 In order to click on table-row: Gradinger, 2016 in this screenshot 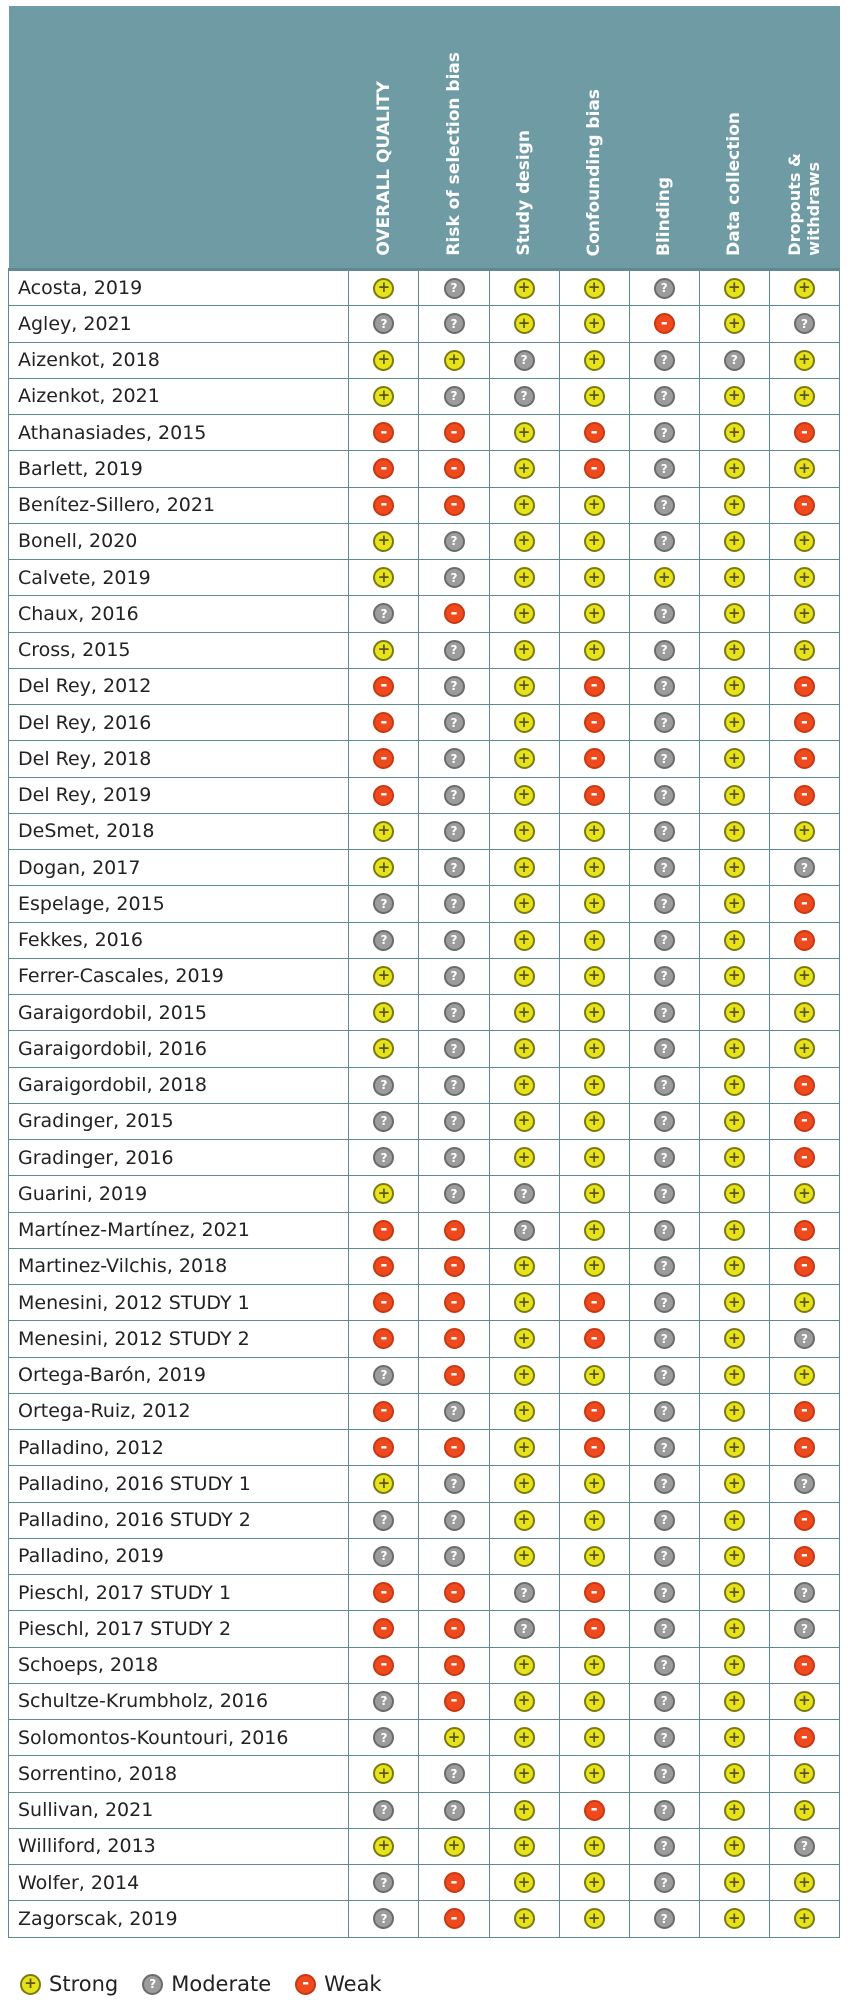, I will do `click(424, 1157)`.